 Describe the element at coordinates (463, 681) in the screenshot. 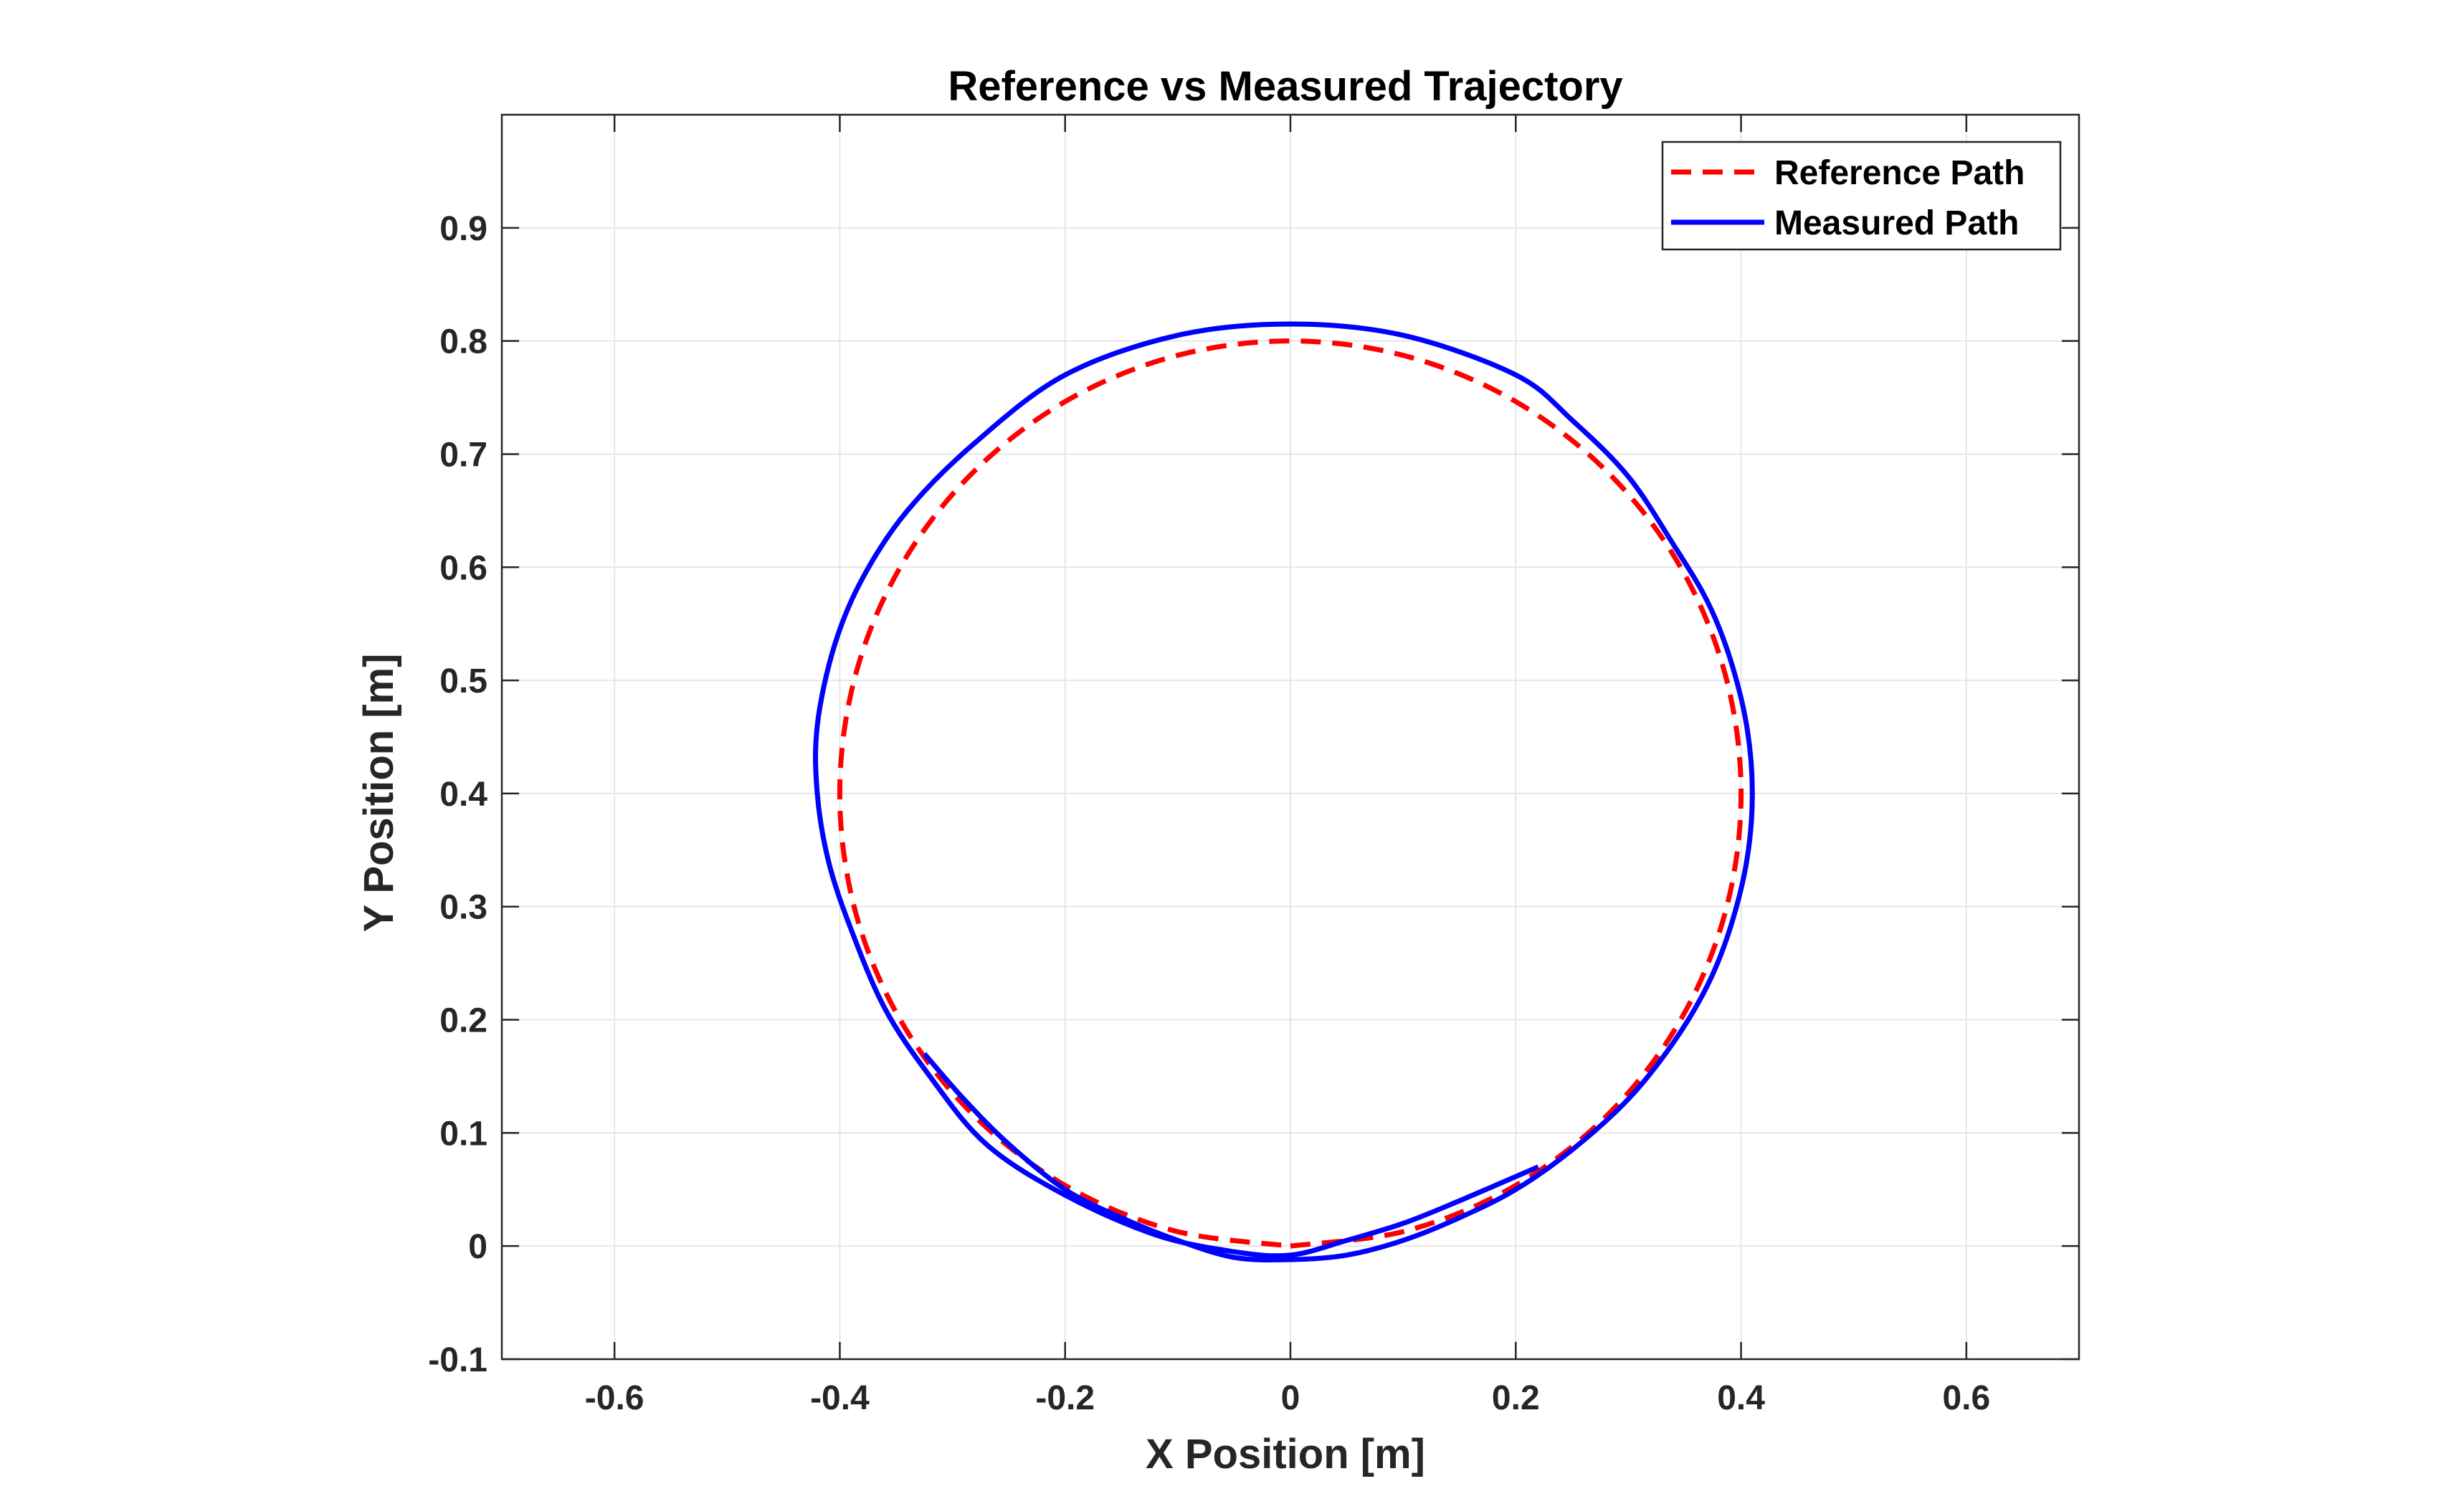

I see `y-tick-label: 0.5` at that location.